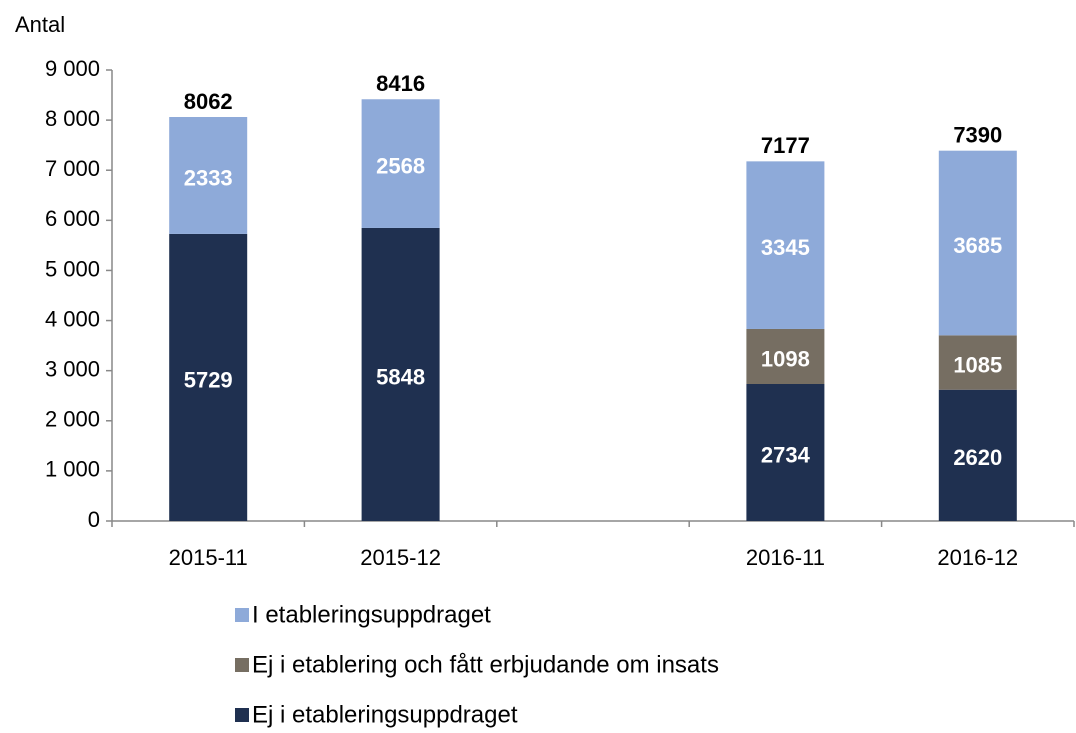 This screenshot has height=733, width=1076. I want to click on value-label: 2568, so click(400, 165).